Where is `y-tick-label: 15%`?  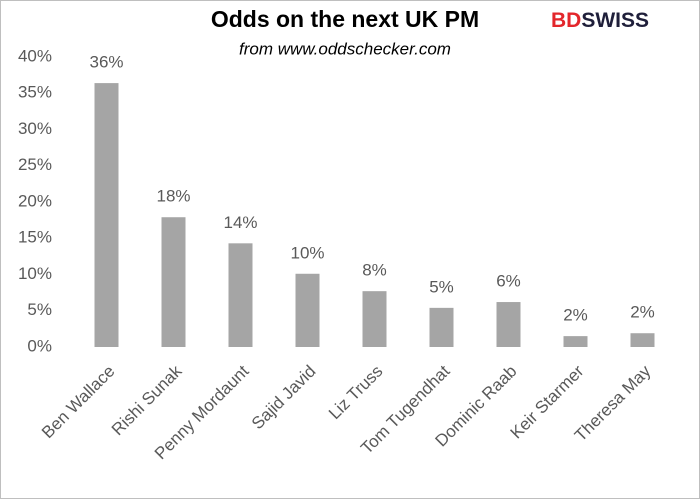
y-tick-label: 15% is located at coordinates (35, 237).